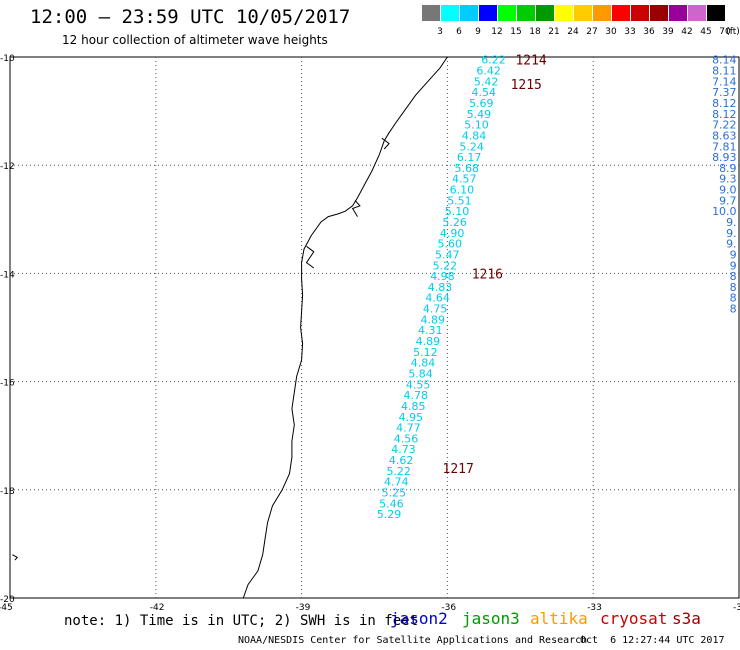  Describe the element at coordinates (487, 274) in the screenshot. I see `pass-number: 1216` at that location.